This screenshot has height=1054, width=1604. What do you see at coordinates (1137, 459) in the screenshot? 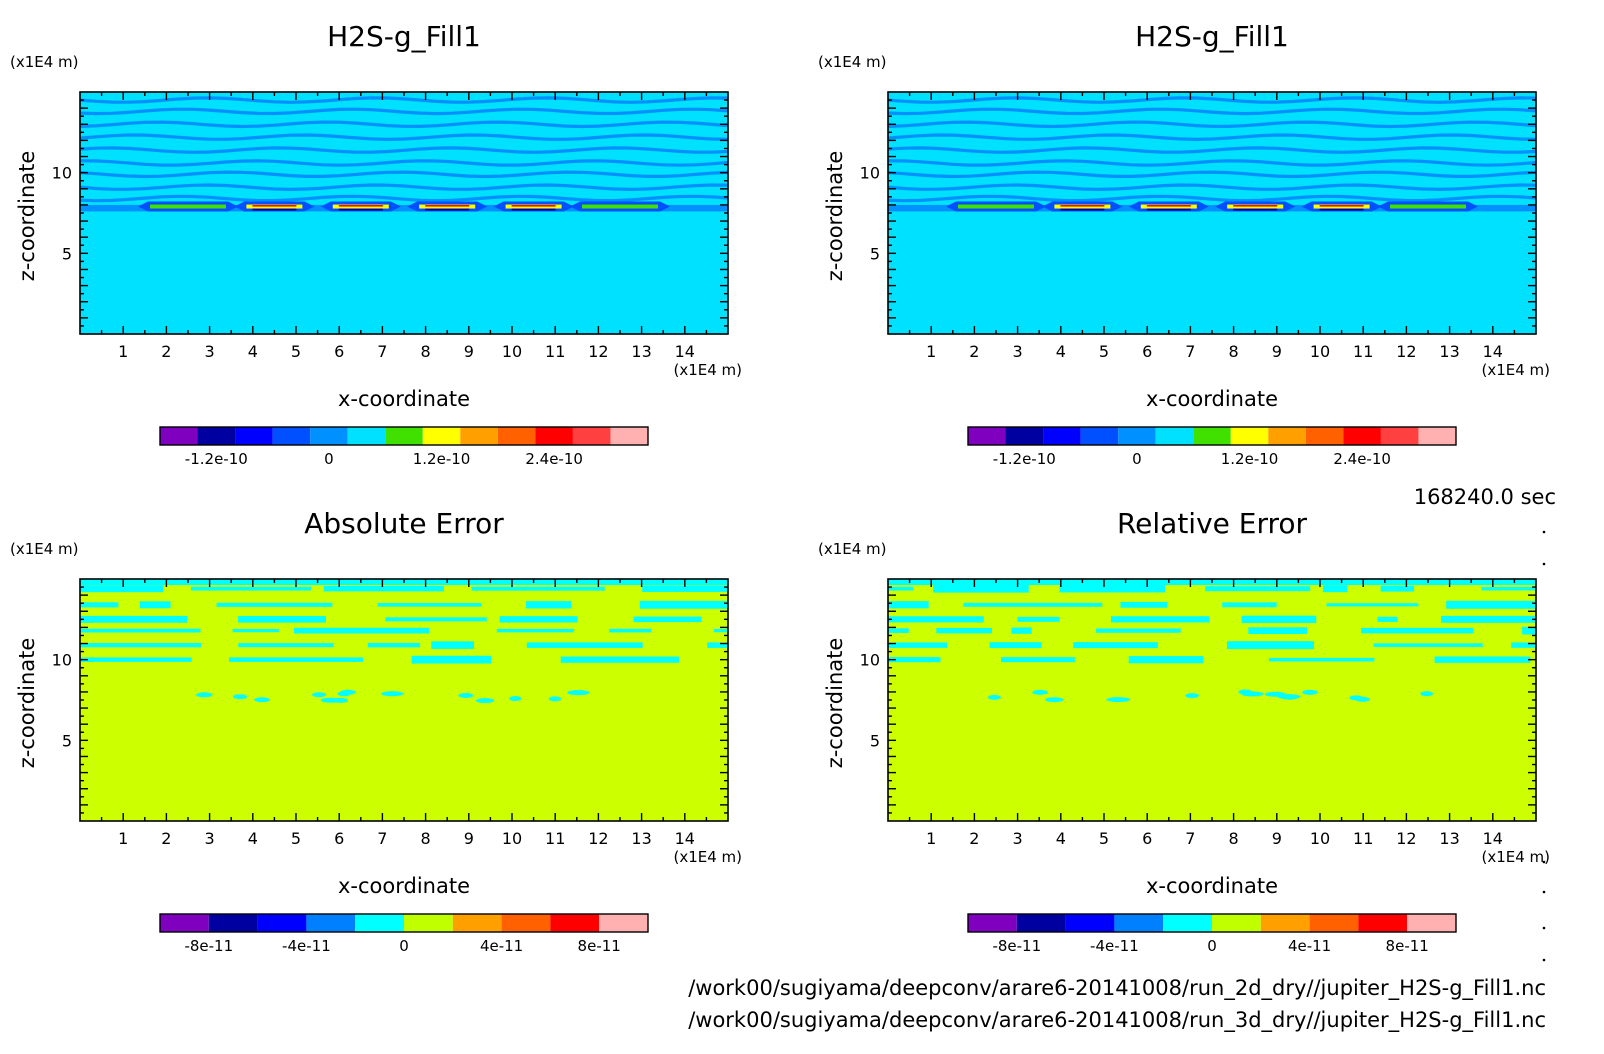
I see `colorbar-tick-label: 0` at bounding box center [1137, 459].